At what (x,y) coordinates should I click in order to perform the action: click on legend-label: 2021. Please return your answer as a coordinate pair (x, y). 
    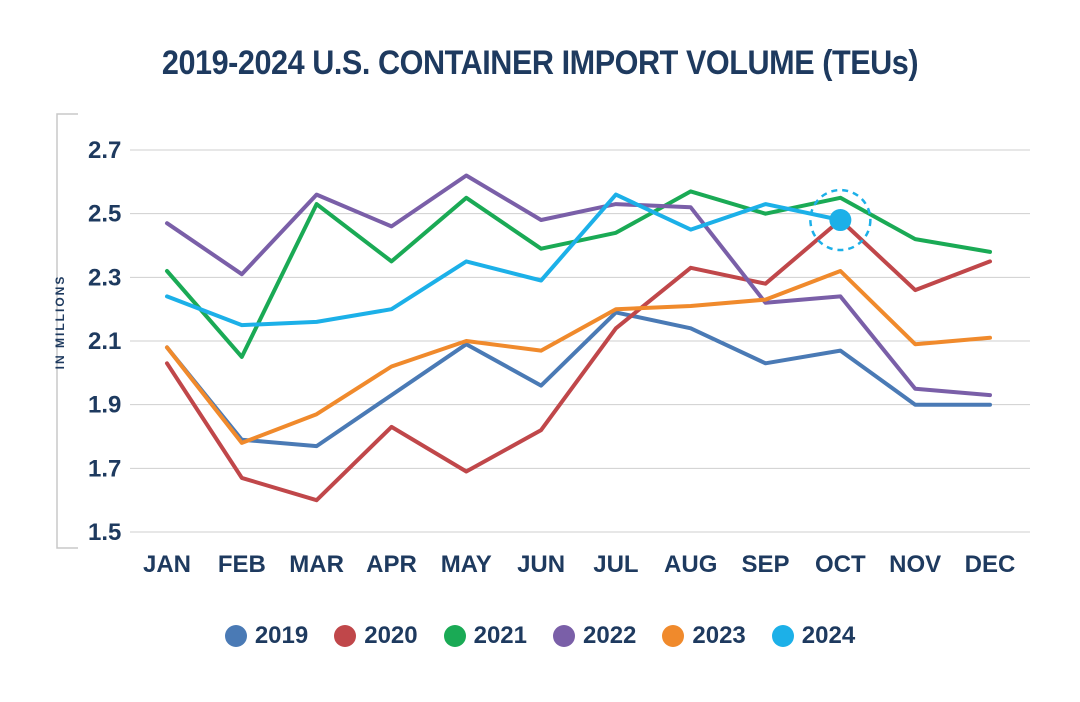
    Looking at the image, I should click on (500, 635).